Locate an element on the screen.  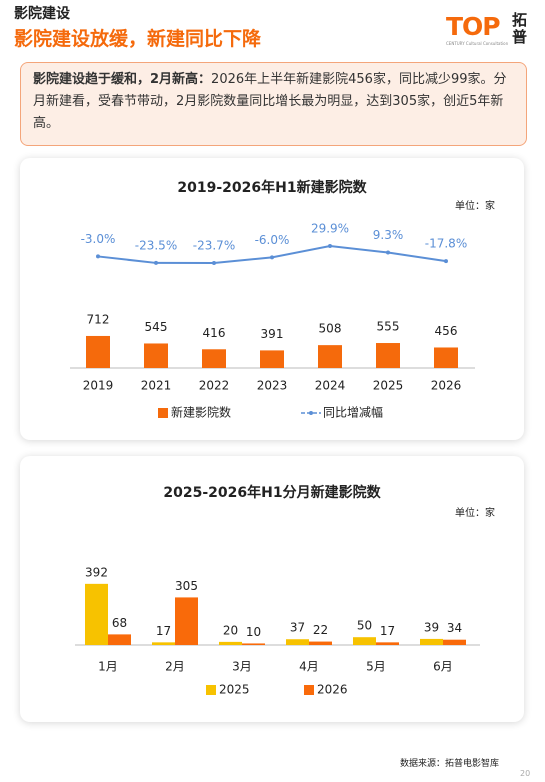
chart-title: 2019-2026年H1新建影院数 is located at coordinates (272, 187).